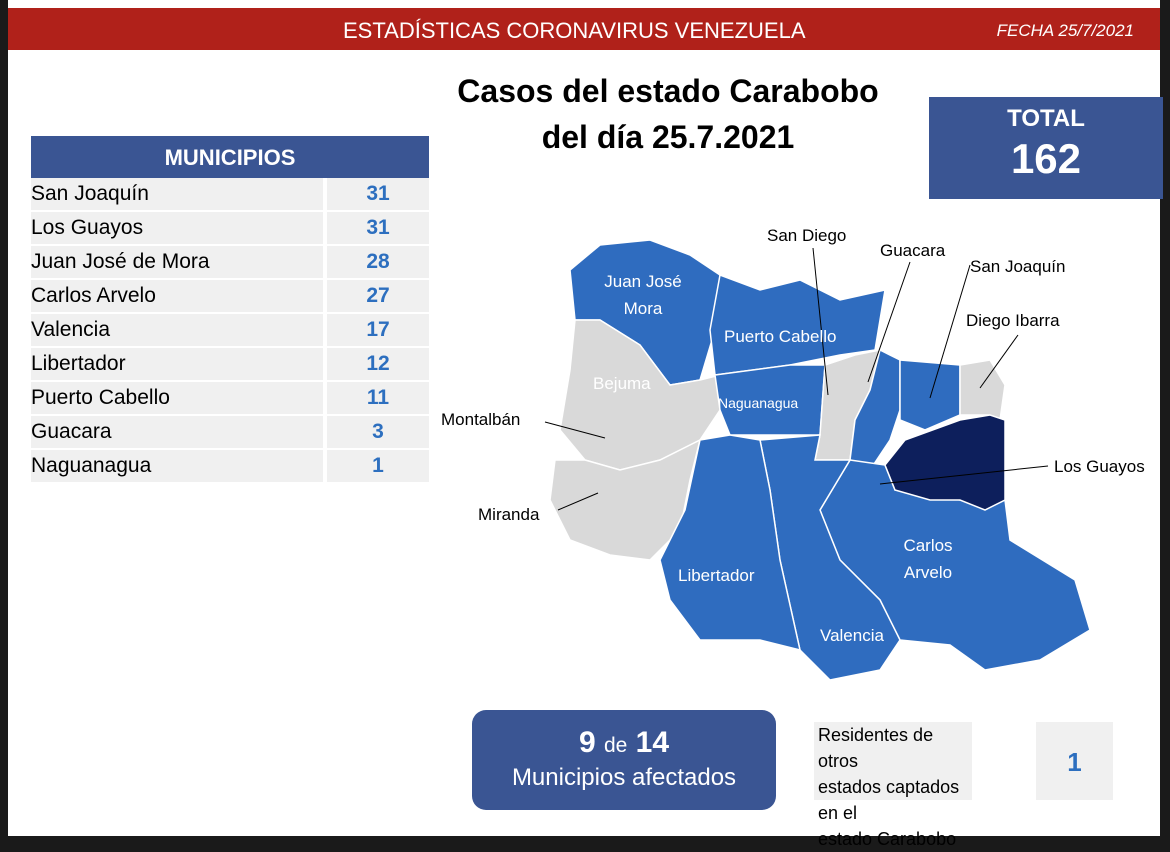 This screenshot has height=852, width=1170. I want to click on table-row: Carlos Arvelo 27, so click(230, 297).